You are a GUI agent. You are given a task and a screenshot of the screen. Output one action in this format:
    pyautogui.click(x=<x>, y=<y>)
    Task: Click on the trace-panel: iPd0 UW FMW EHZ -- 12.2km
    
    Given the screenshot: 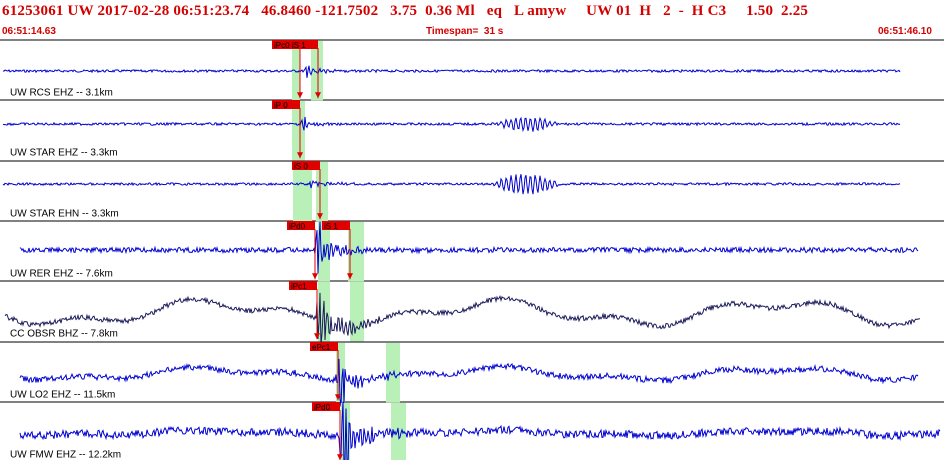 What is the action you would take?
    pyautogui.click(x=475, y=430)
    